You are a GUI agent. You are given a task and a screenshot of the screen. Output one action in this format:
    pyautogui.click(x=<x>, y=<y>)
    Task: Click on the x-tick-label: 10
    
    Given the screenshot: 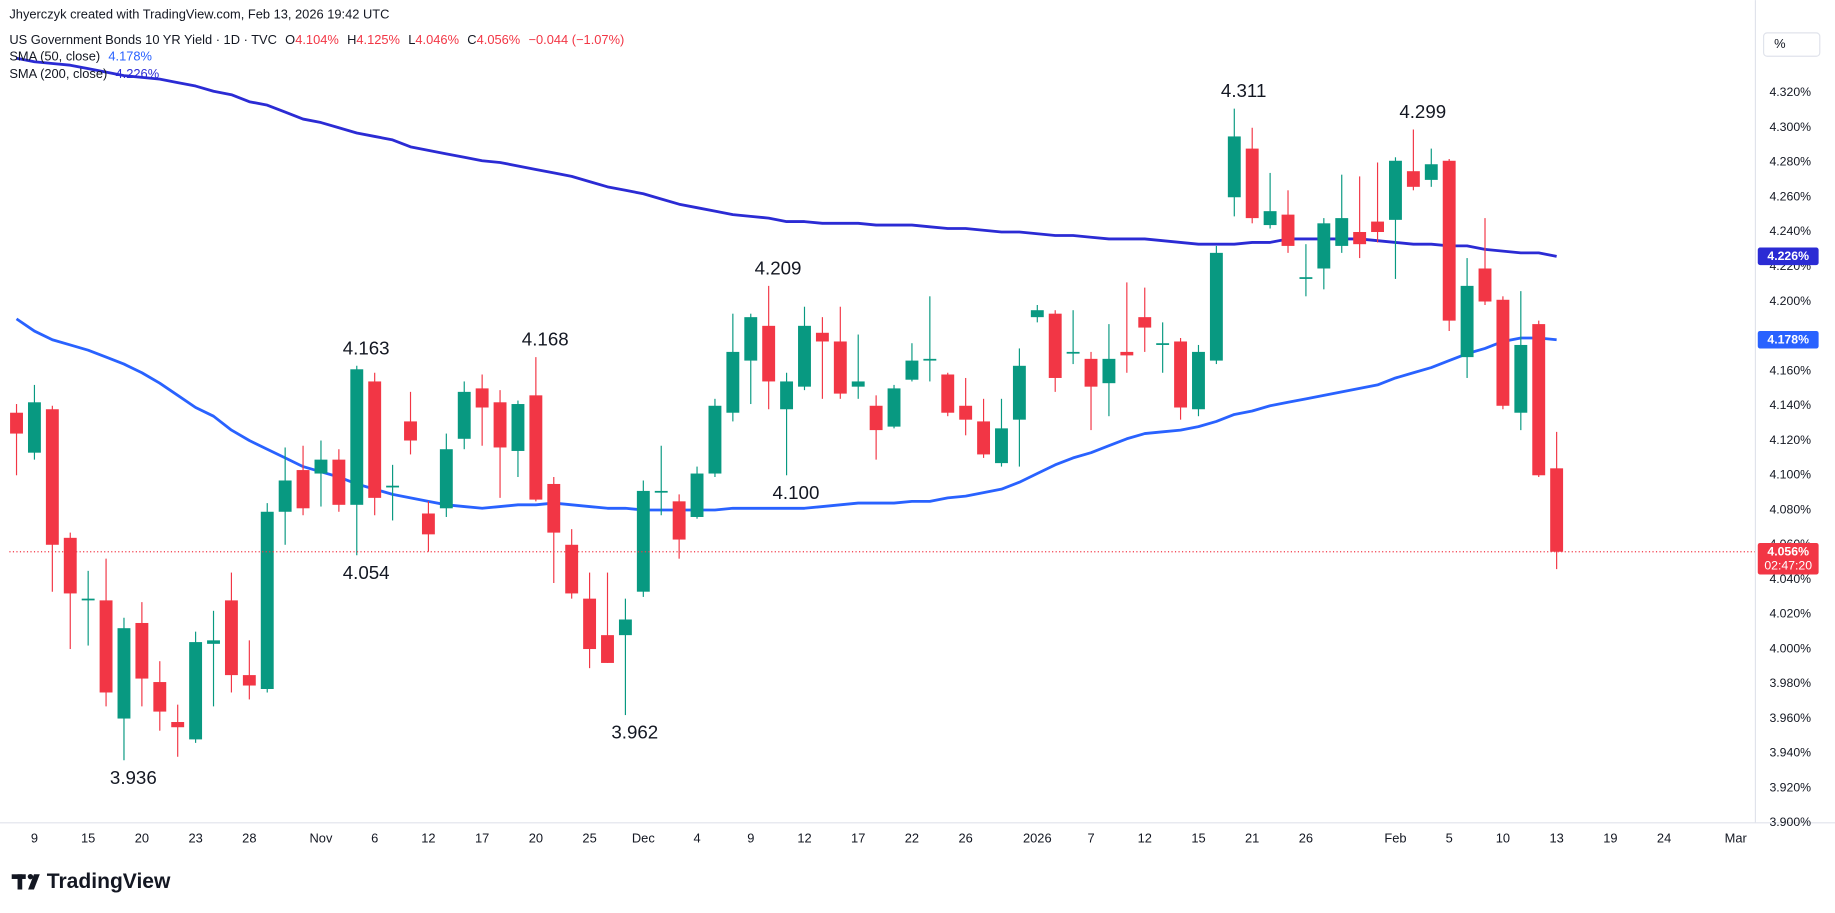 What is the action you would take?
    pyautogui.click(x=1503, y=838)
    